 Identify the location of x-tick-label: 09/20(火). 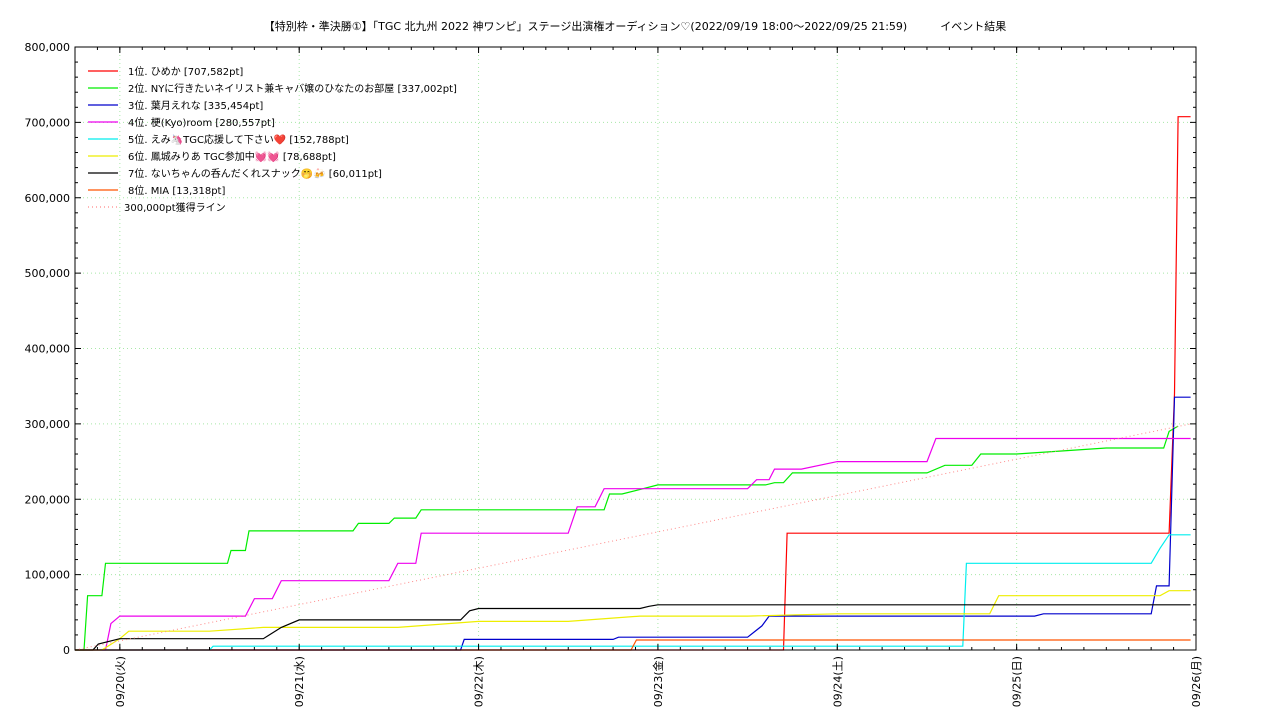
(120, 681).